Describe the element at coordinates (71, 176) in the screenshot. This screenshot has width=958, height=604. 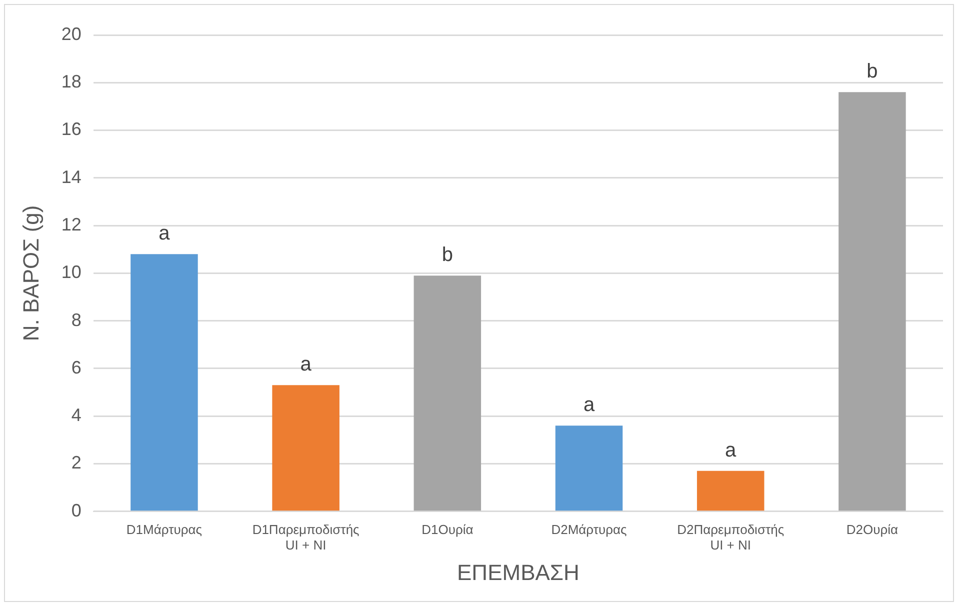
I see `y-tick-label: 14` at that location.